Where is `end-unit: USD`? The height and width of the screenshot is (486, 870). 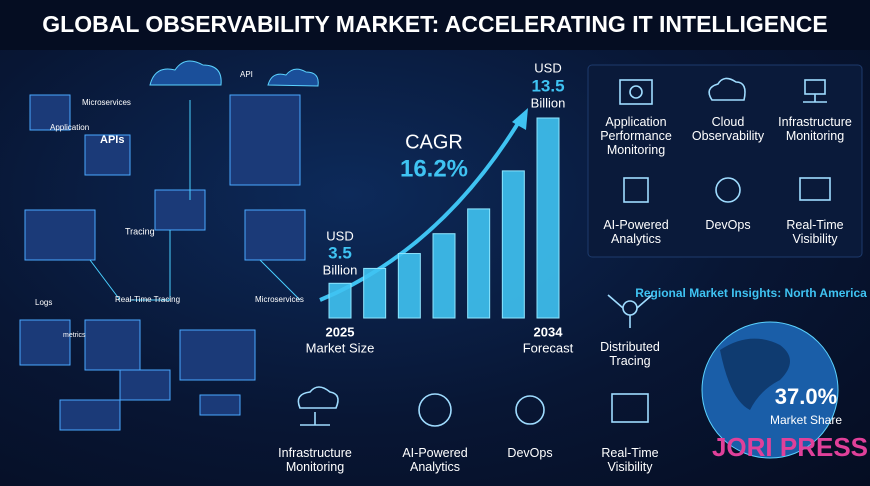 end-unit: USD is located at coordinates (547, 67).